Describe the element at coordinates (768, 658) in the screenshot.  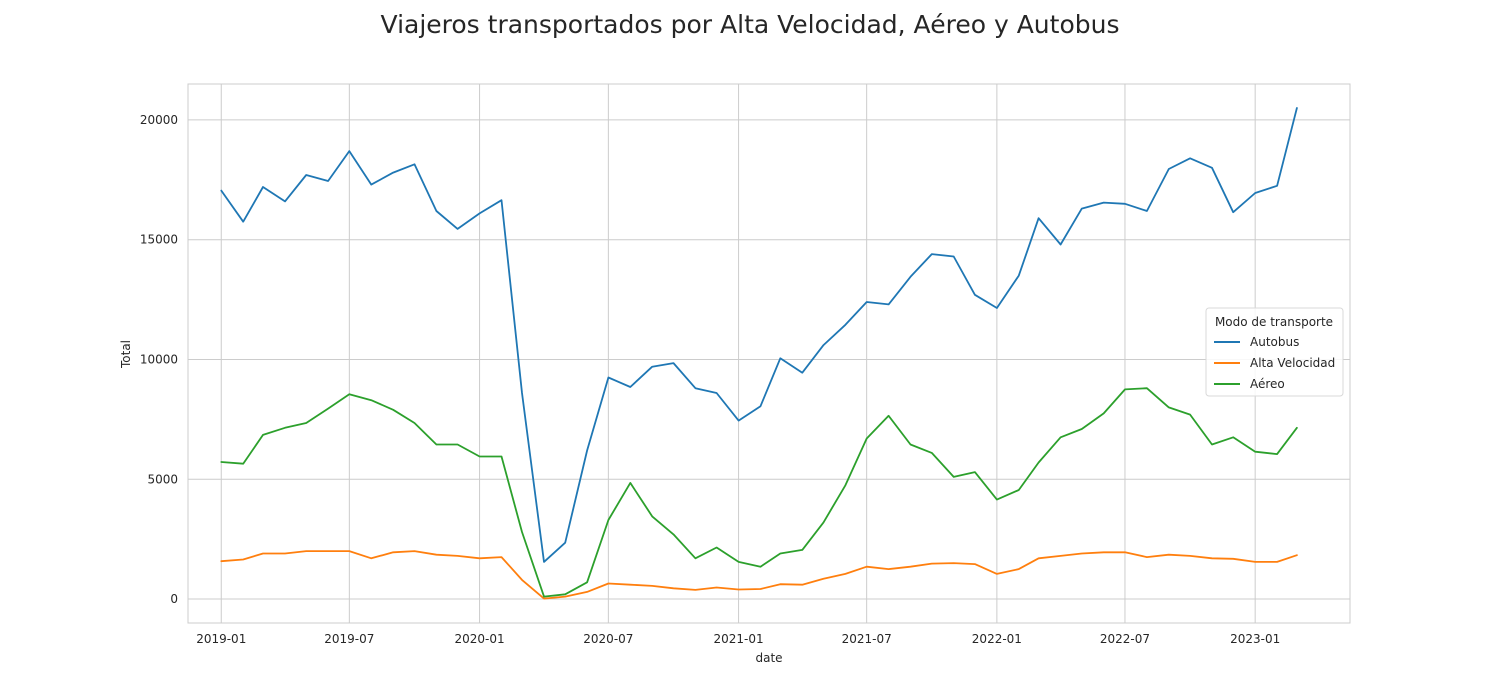
I see `x-axis-label: date` at that location.